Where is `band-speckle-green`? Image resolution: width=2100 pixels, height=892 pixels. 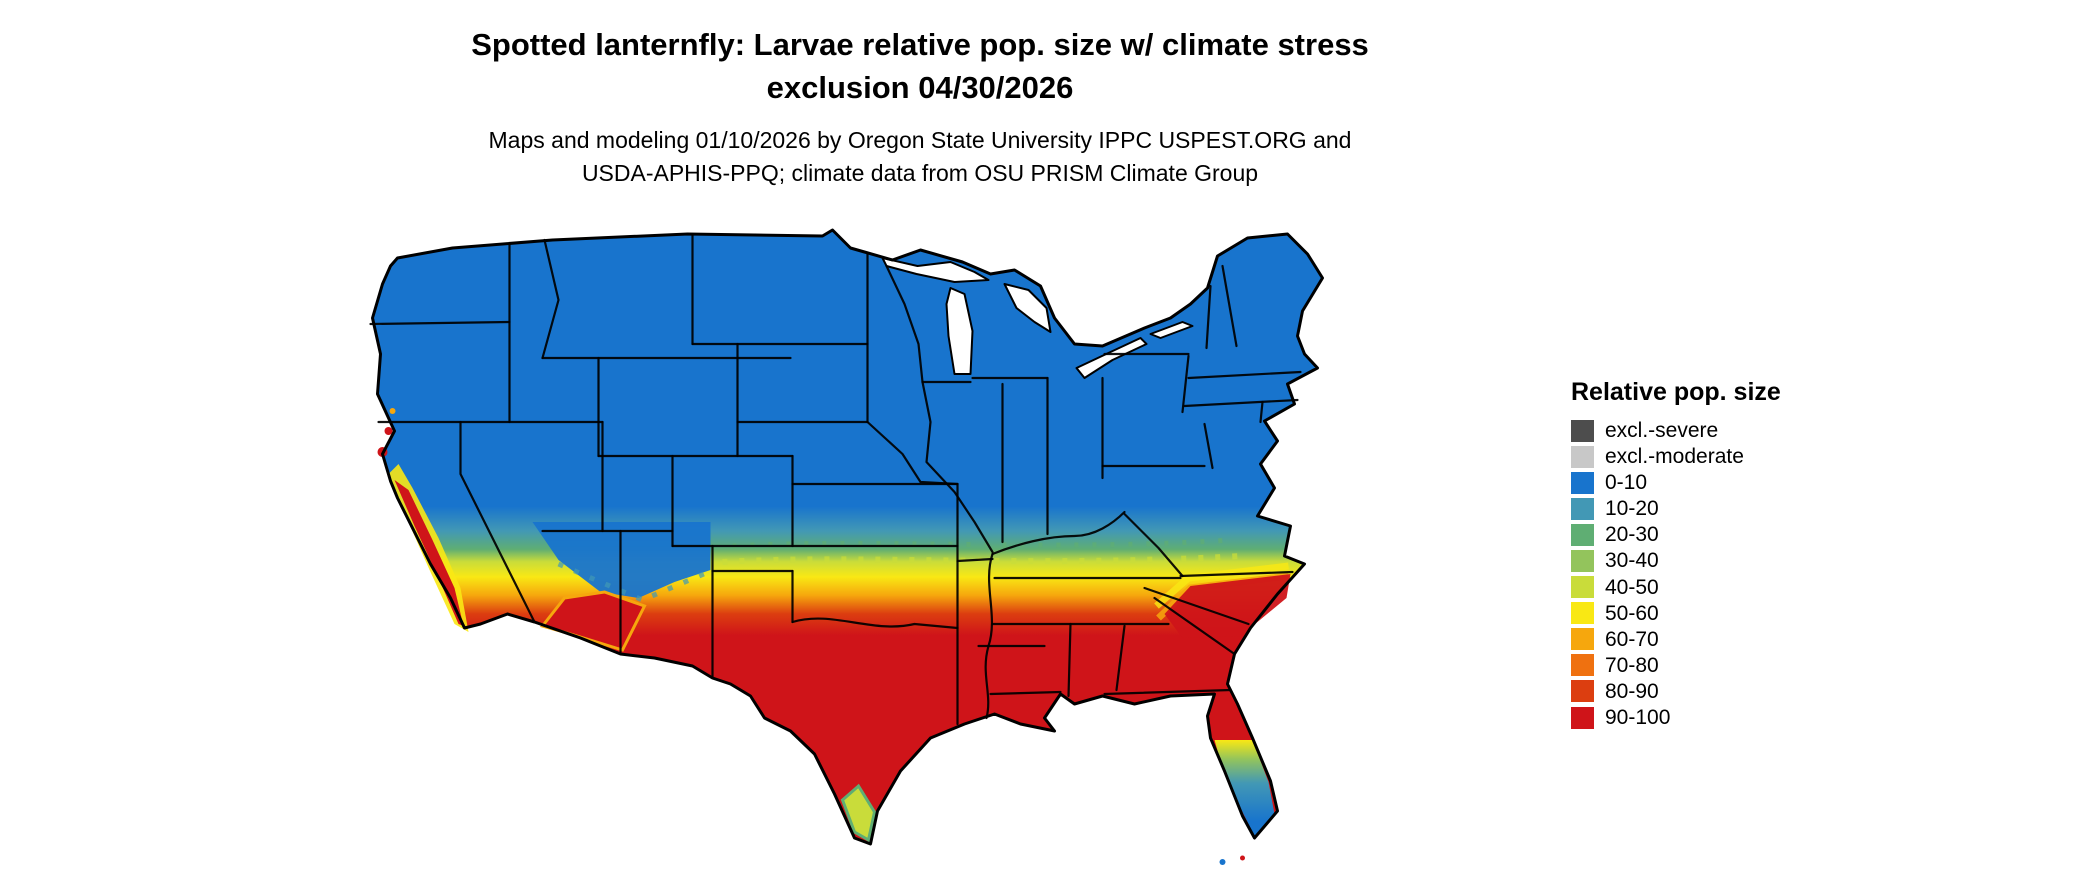
band-speckle-green is located at coordinates (982, 543).